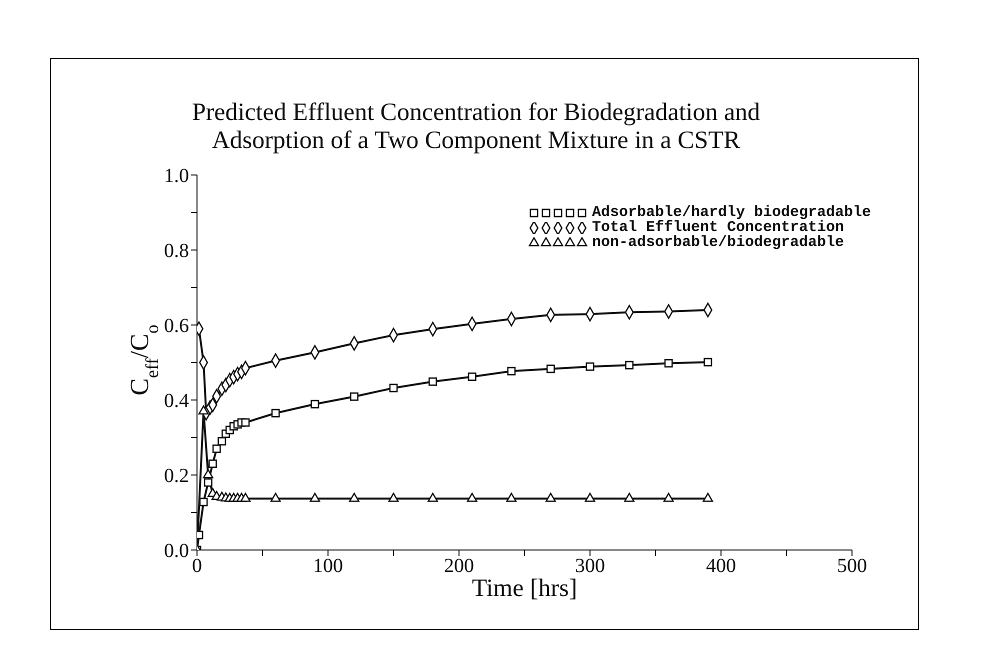 This screenshot has width=981, height=657. I want to click on legend-label: non-adsorbable/biodegradable, so click(718, 242).